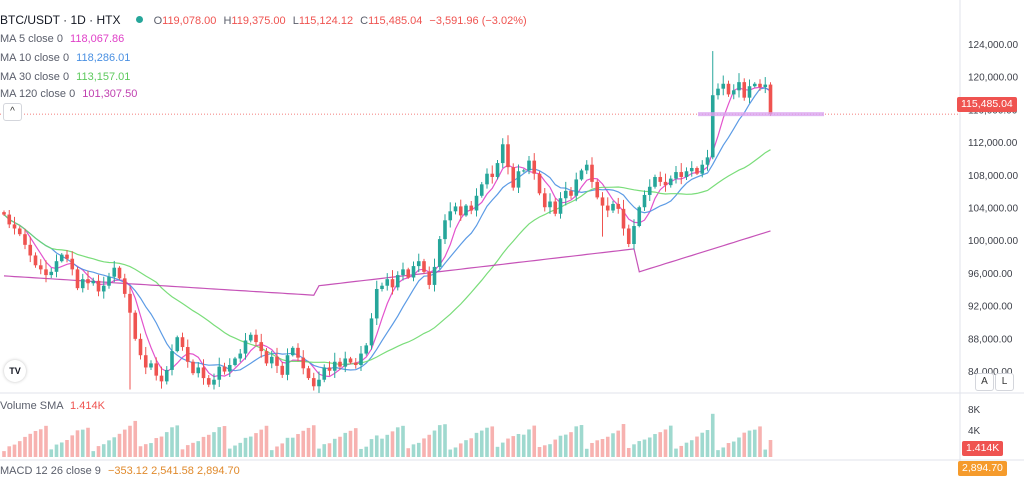  What do you see at coordinates (97, 39) in the screenshot?
I see `indicator-value: 118,067.86` at bounding box center [97, 39].